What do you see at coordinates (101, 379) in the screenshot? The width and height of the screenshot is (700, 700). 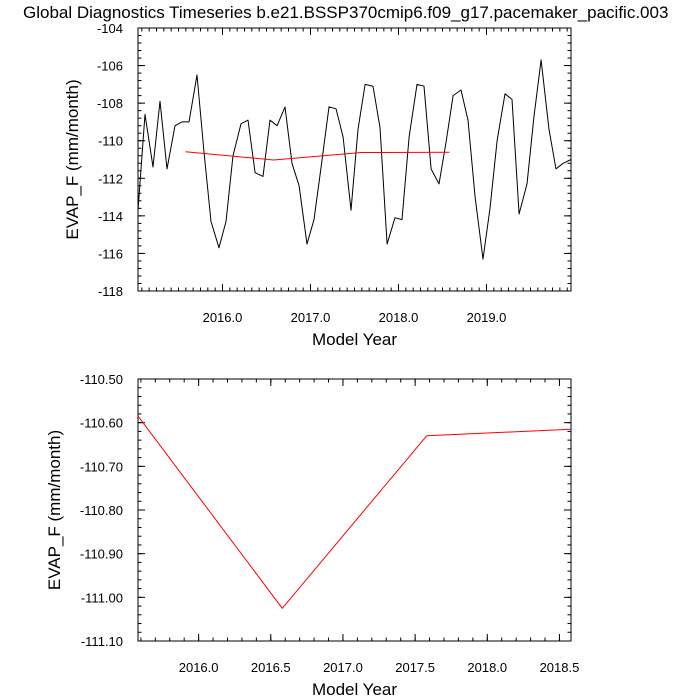 I see `y-tick-label: -110.50` at bounding box center [101, 379].